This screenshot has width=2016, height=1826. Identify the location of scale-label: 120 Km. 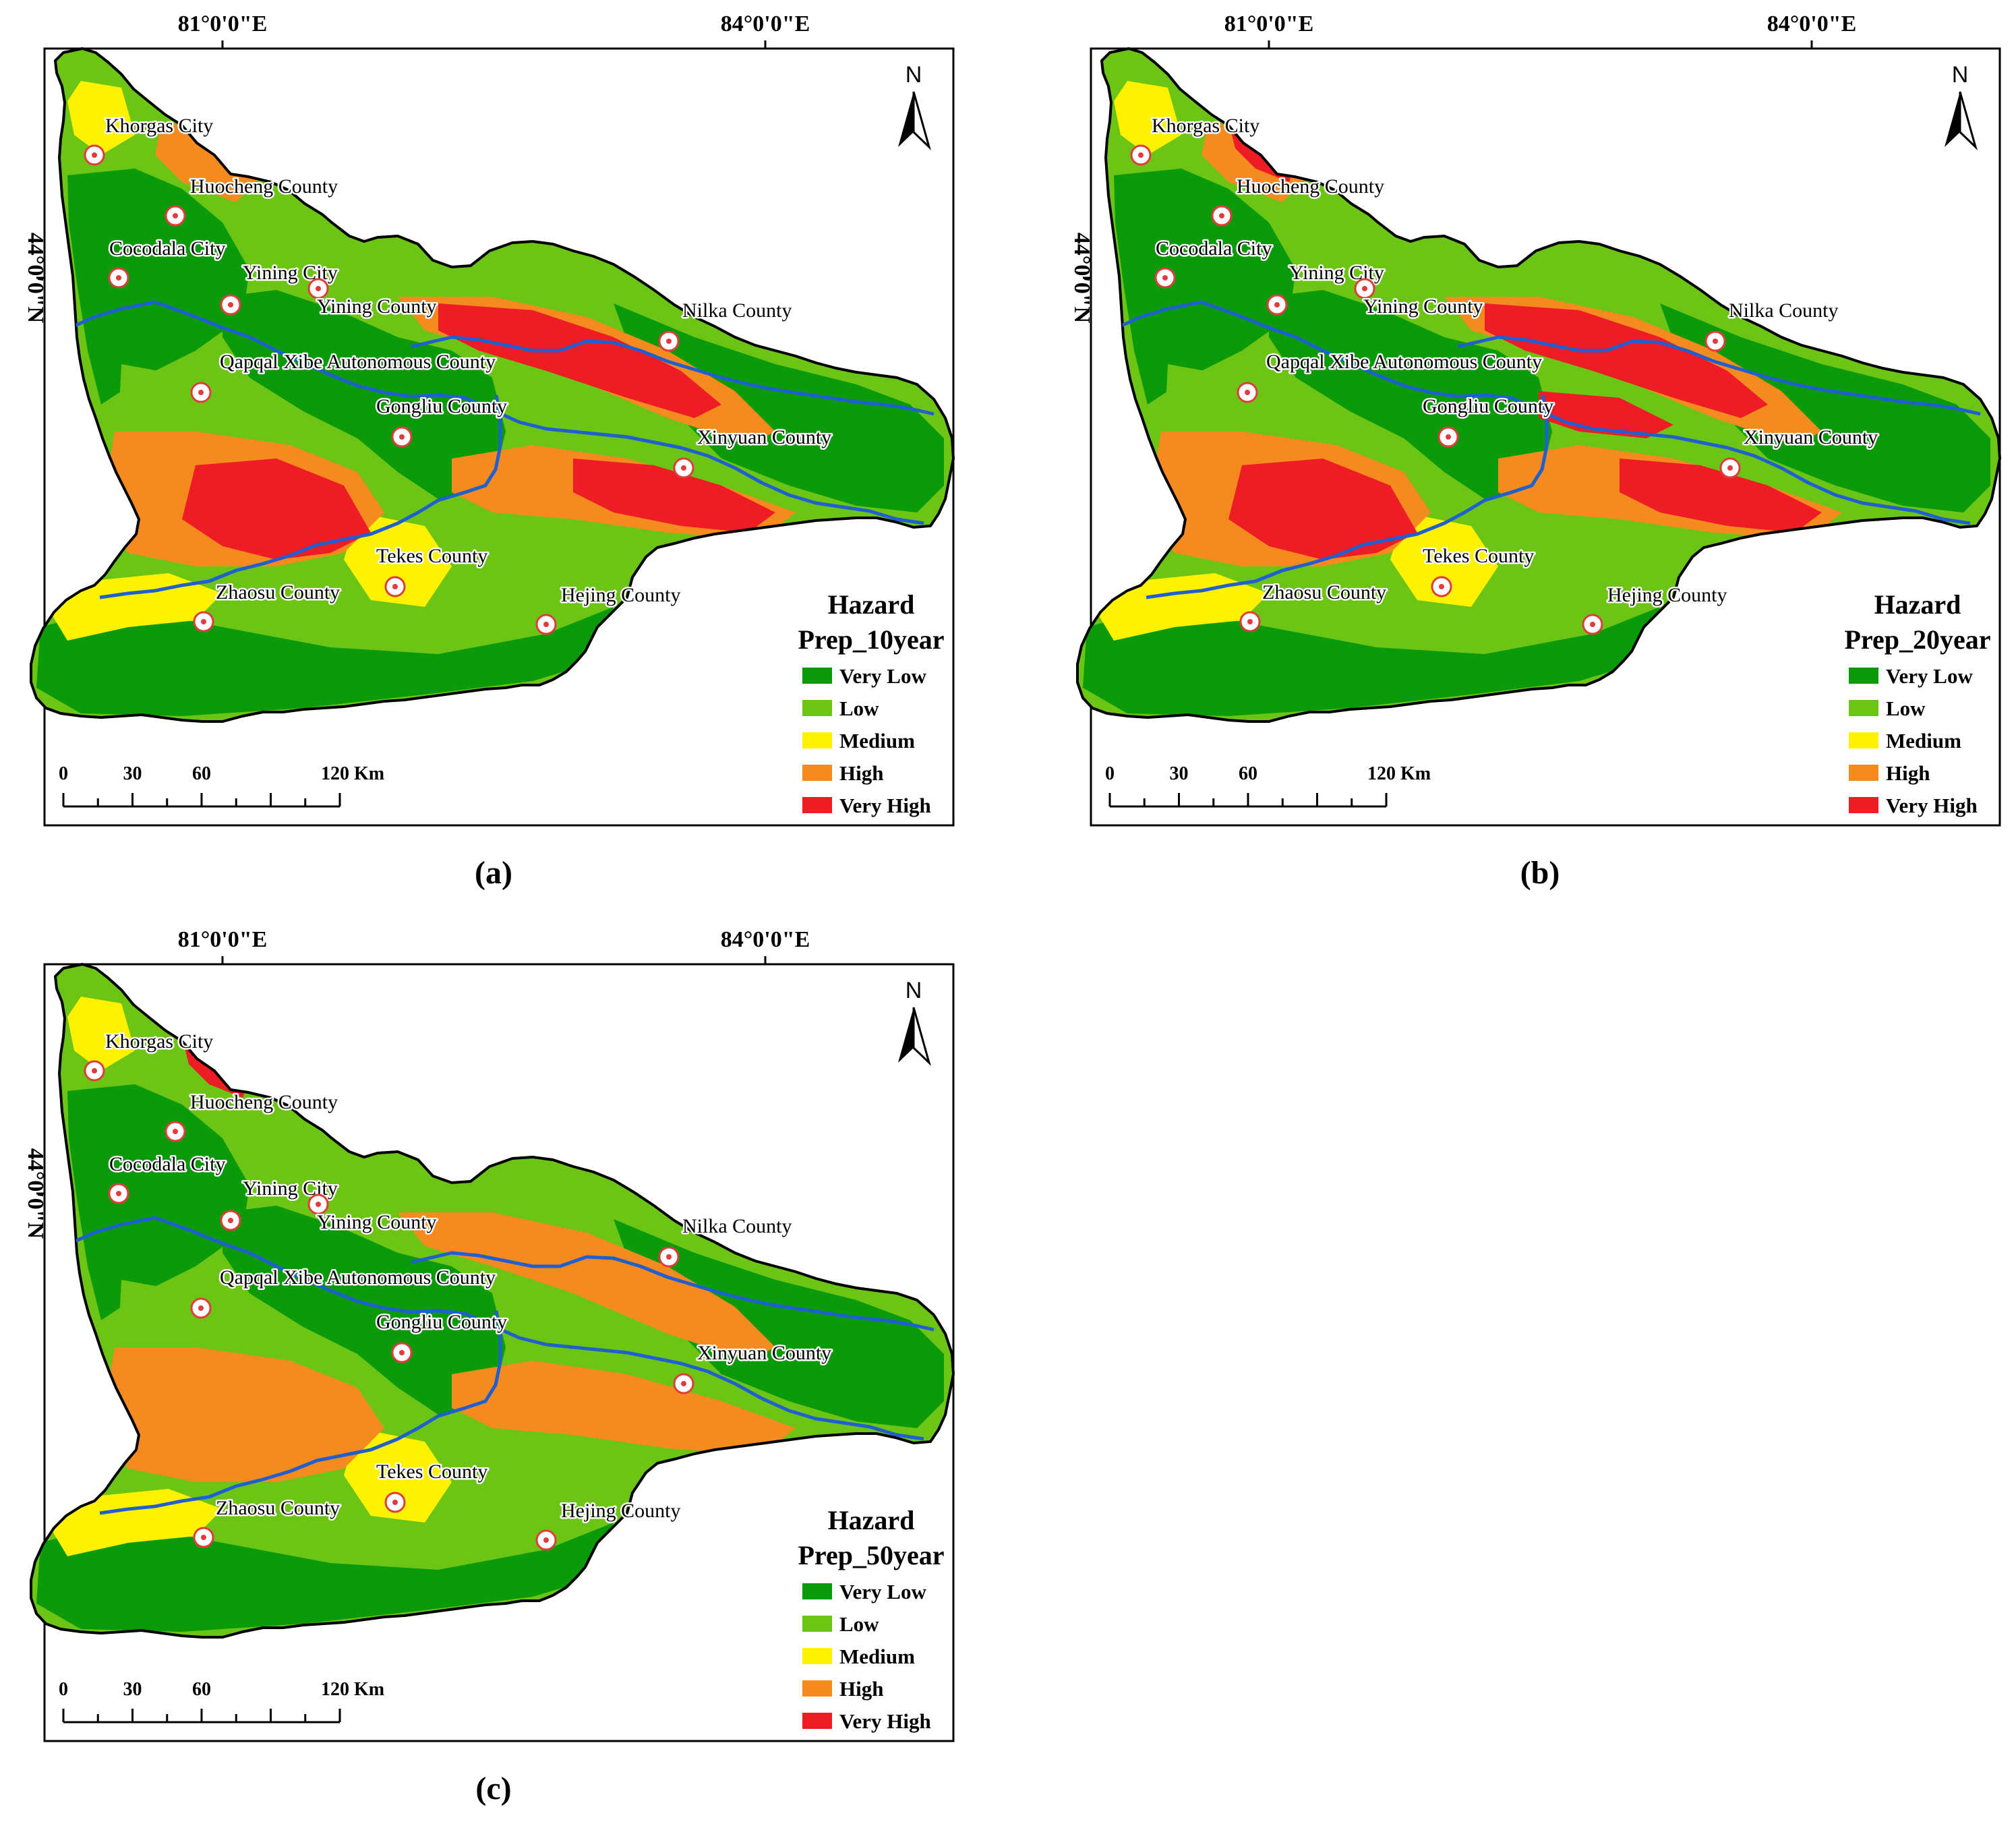
(1399, 773).